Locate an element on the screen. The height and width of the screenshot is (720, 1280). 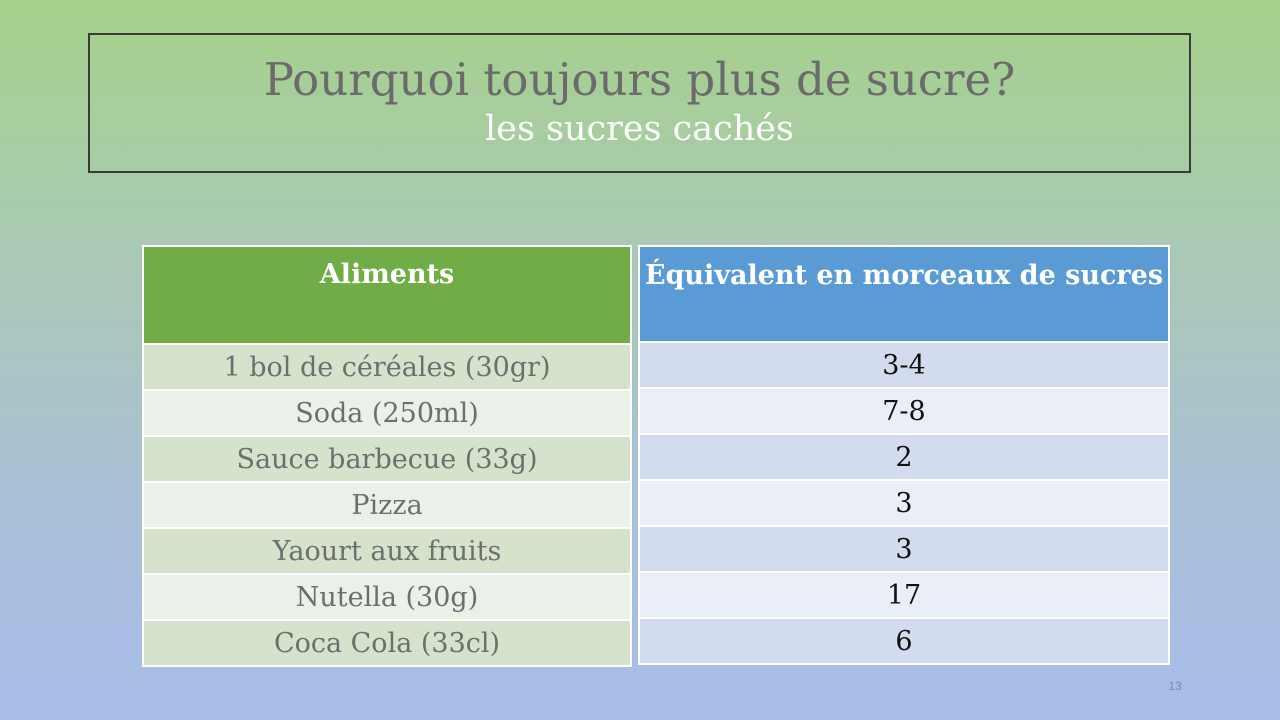
page-number: 13 is located at coordinates (1175, 686).